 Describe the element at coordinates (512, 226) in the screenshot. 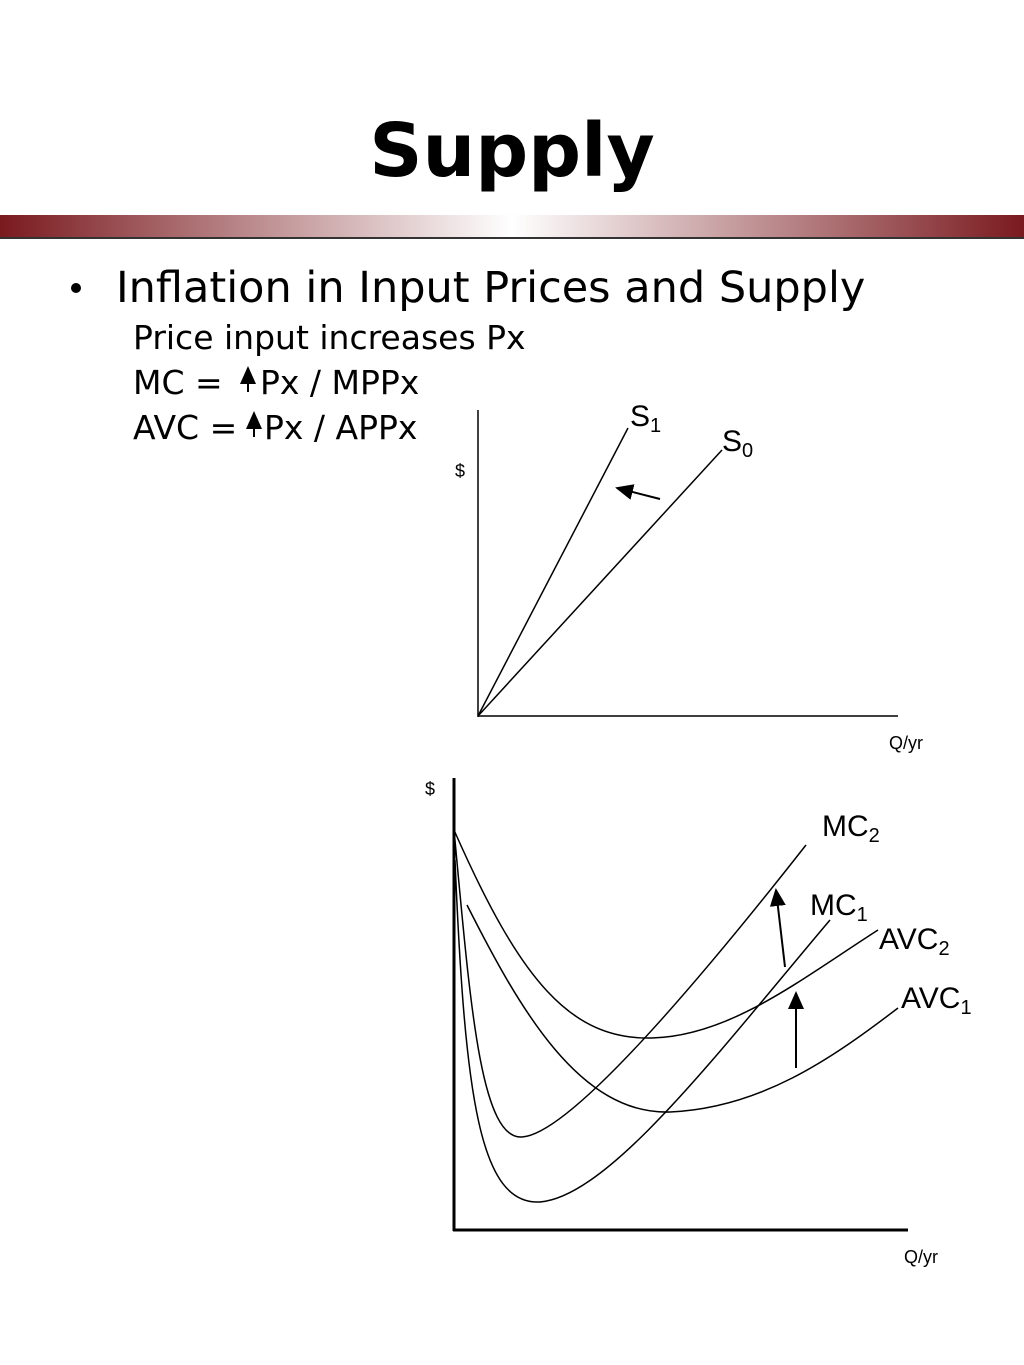

I see `title-bar` at that location.